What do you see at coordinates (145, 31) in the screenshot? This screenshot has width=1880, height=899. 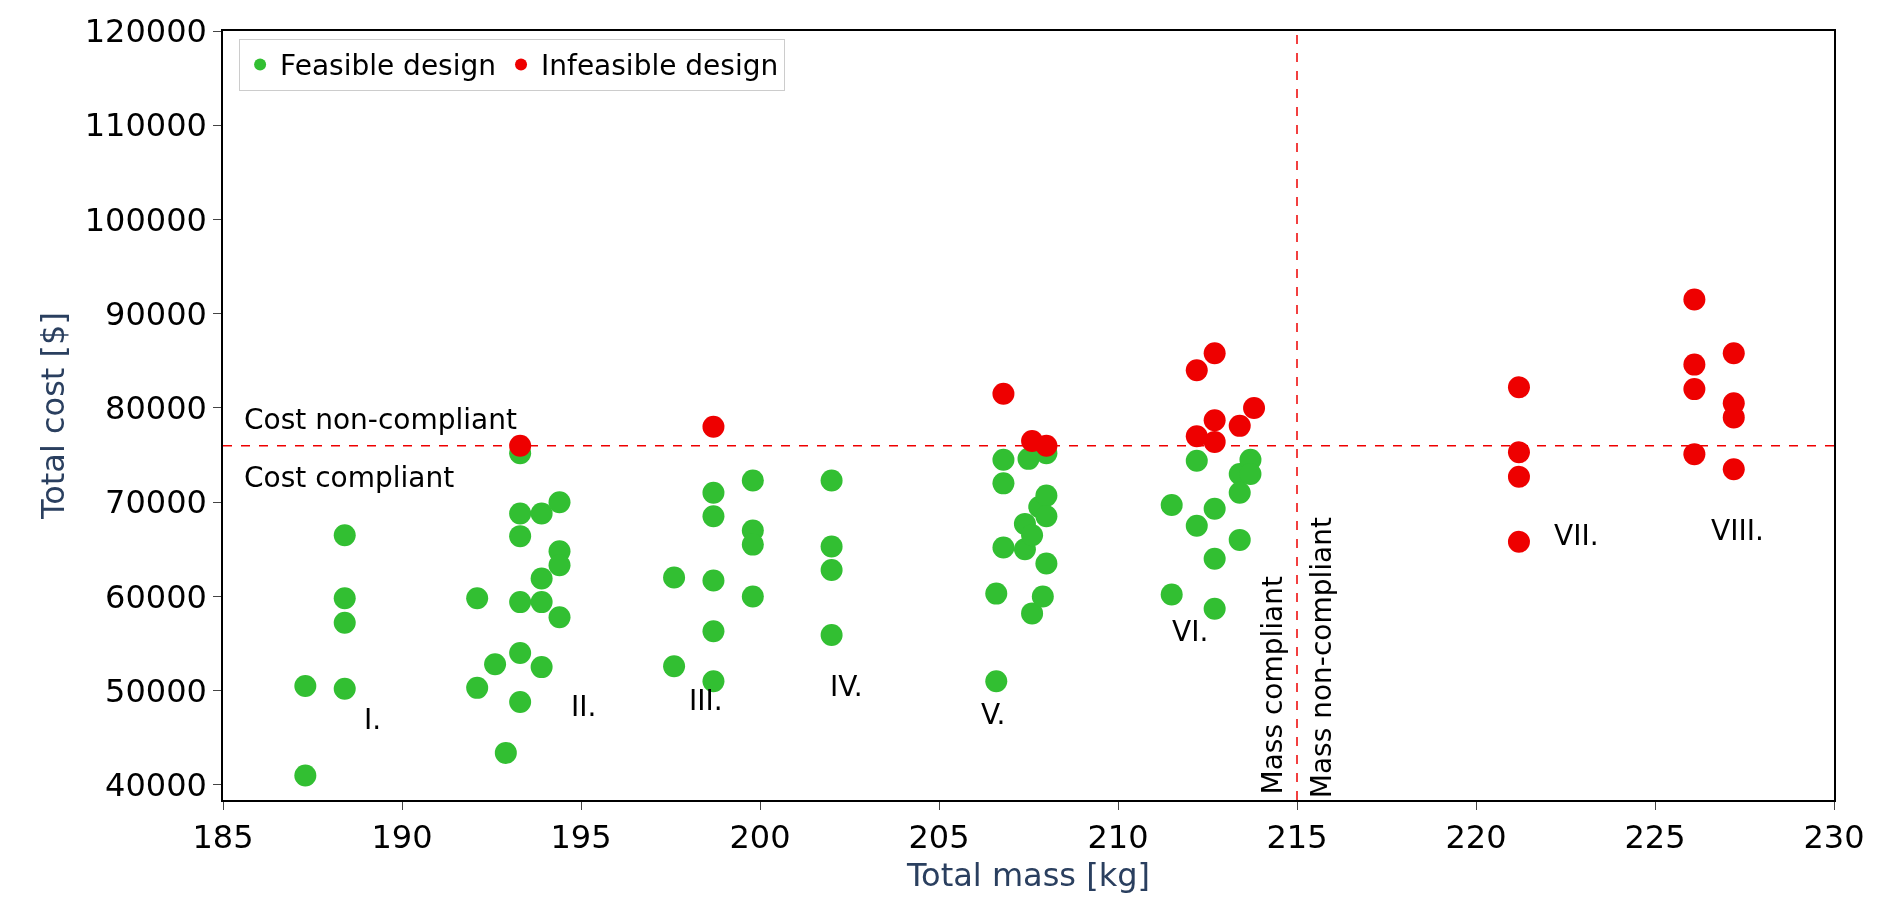 I see `y-tick-label: 120000` at bounding box center [145, 31].